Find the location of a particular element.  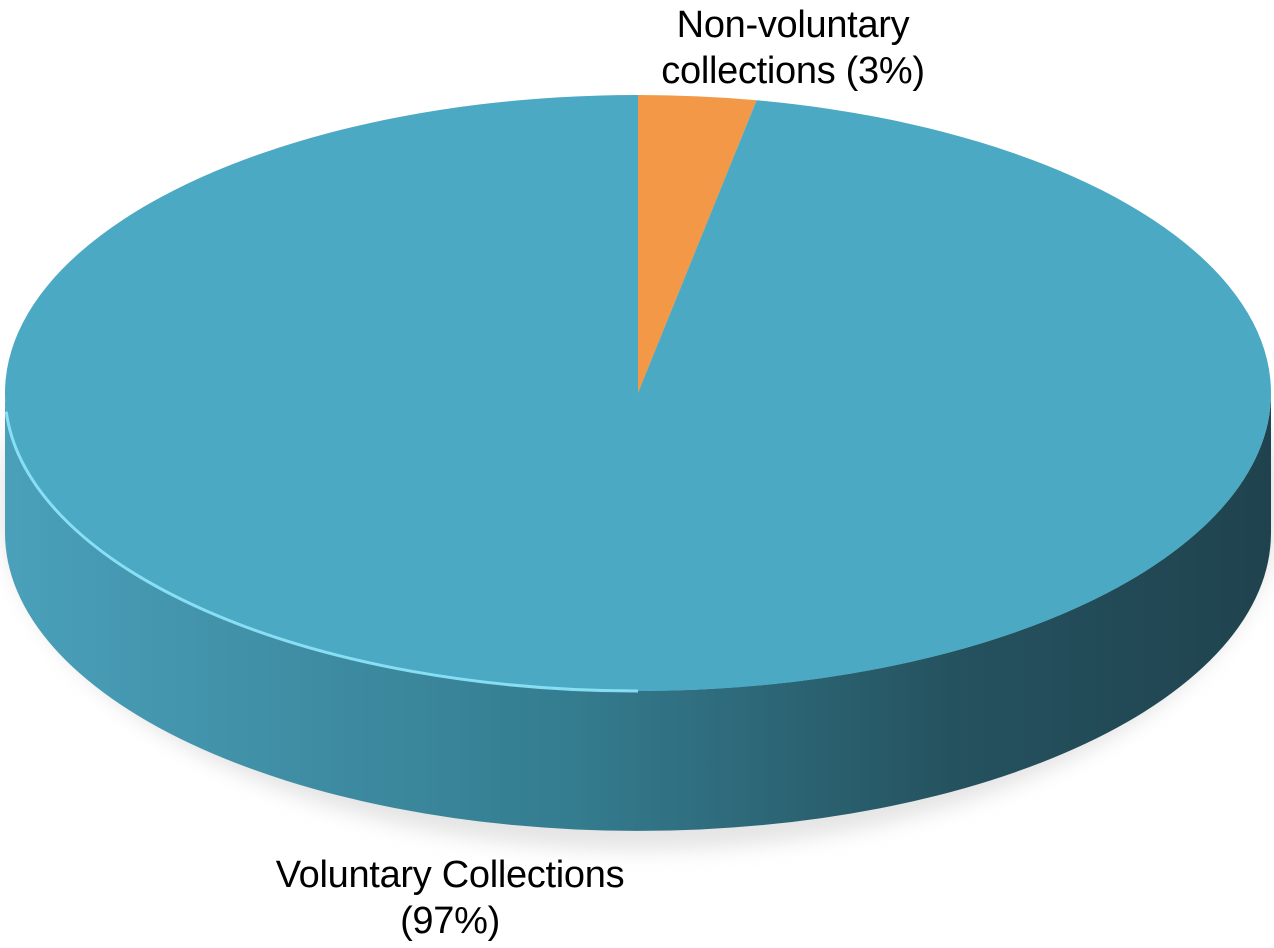

pie-rim-highlight is located at coordinates (321, 552).